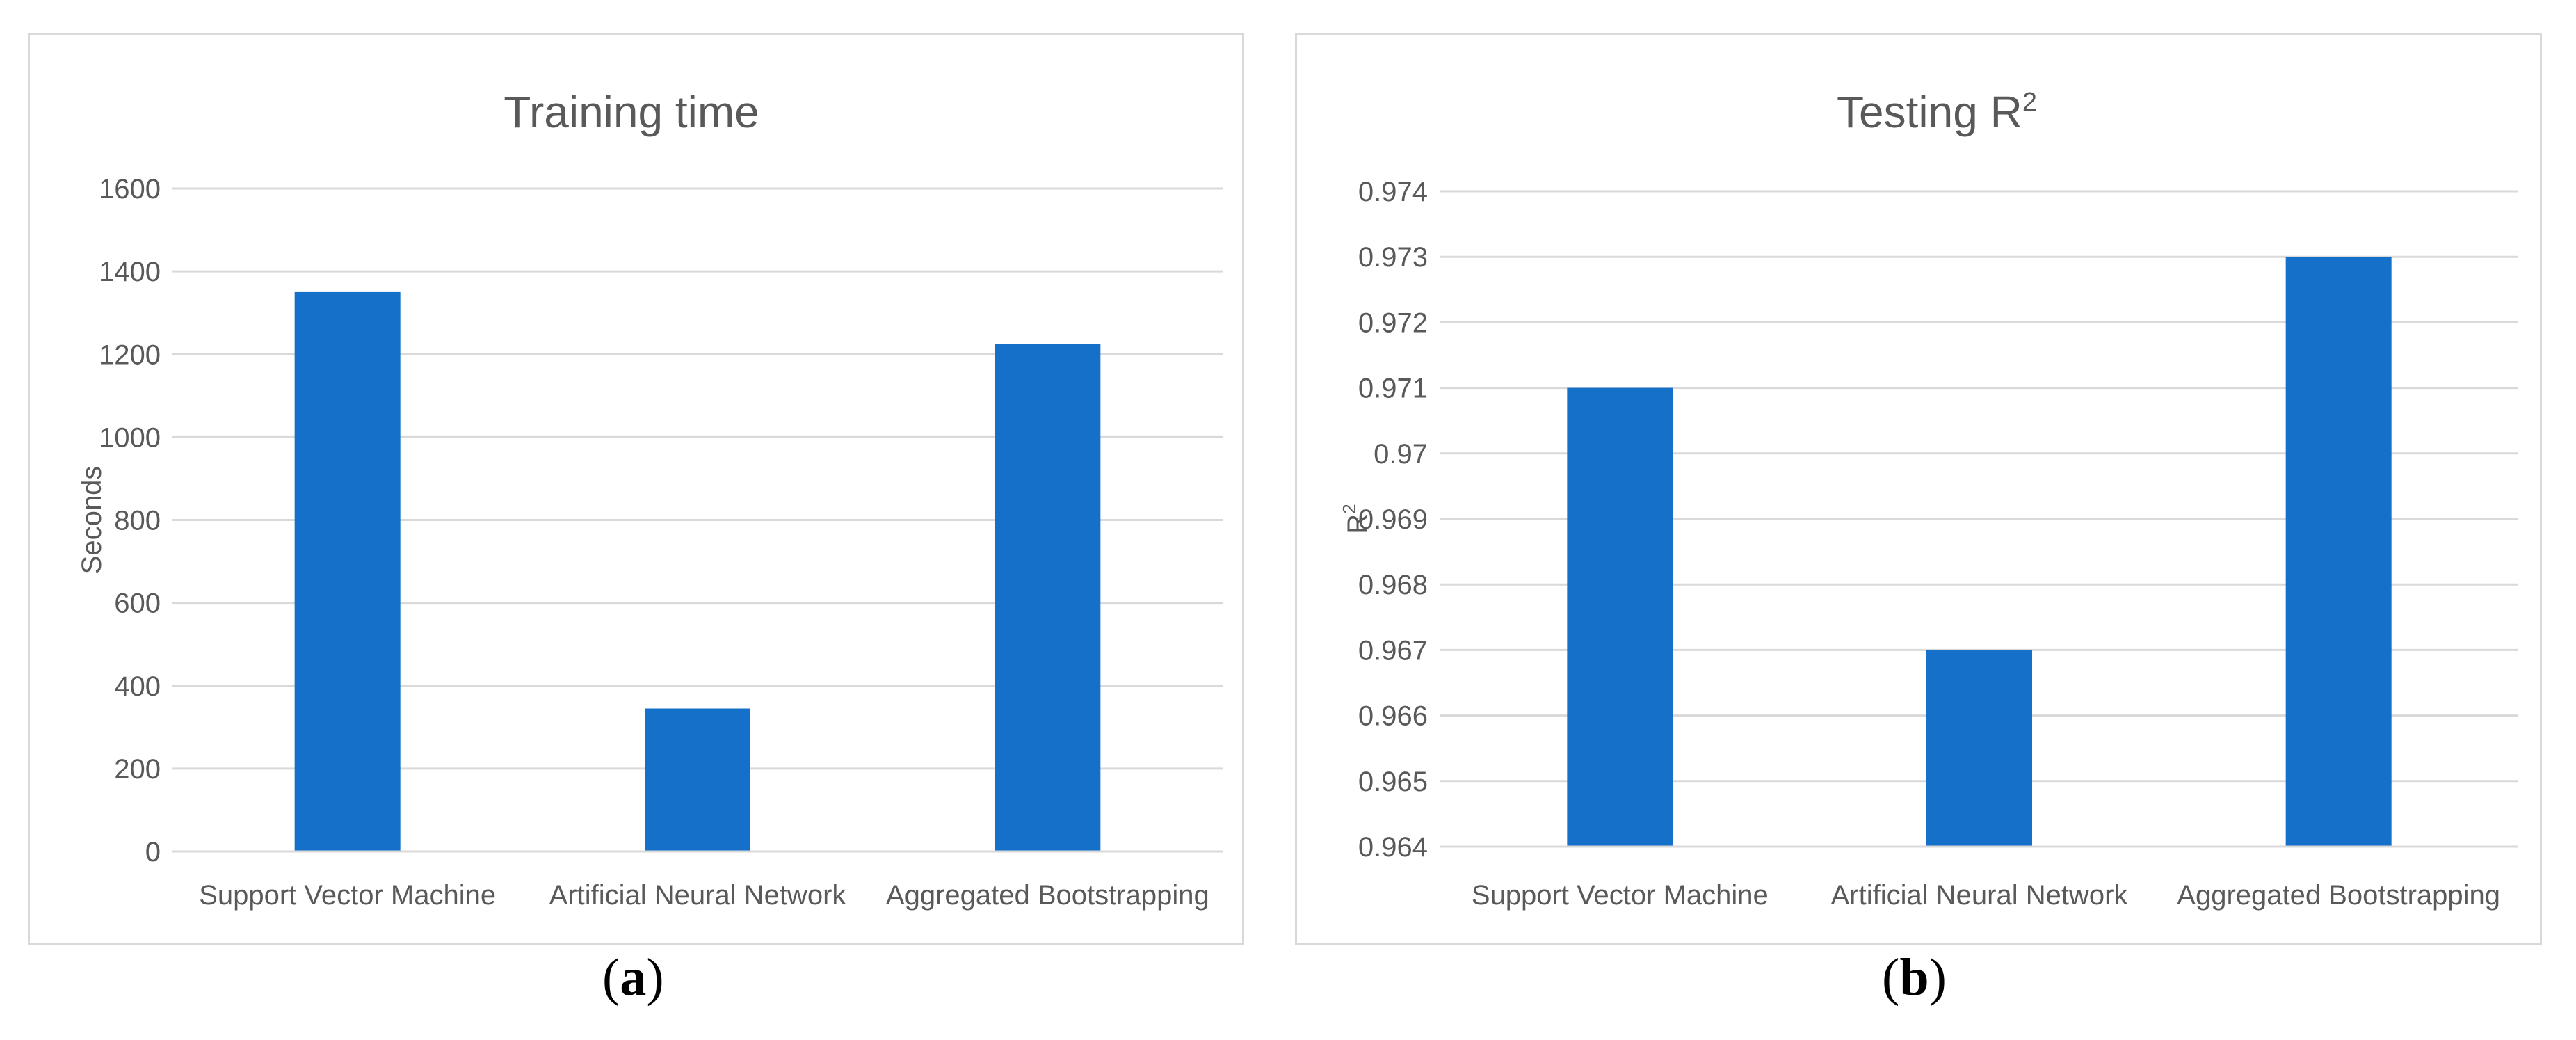  I want to click on y-axis-title: R2, so click(1356, 519).